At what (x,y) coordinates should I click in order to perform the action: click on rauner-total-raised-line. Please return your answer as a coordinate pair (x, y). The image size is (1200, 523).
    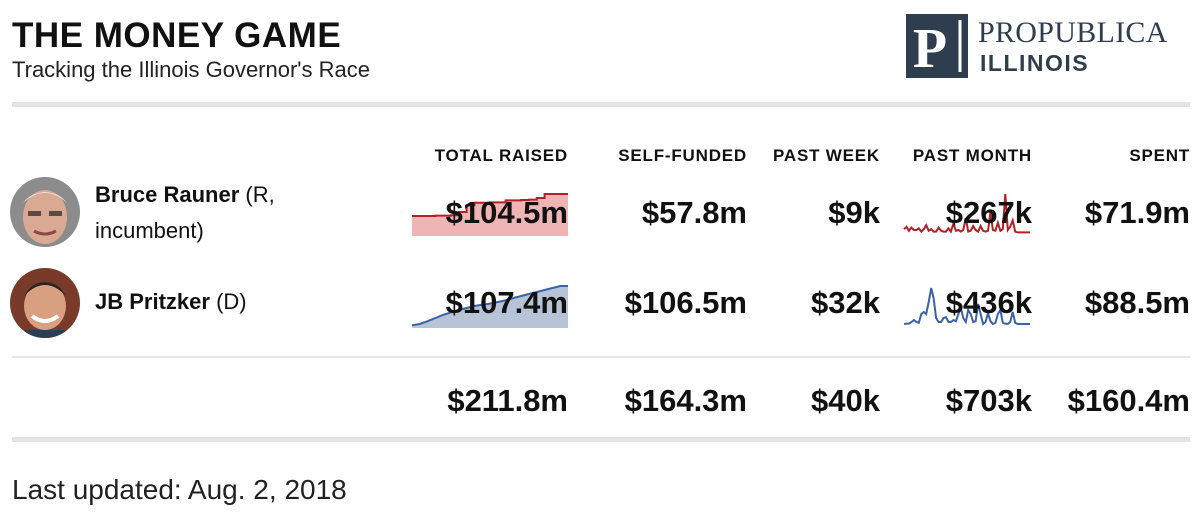
    Looking at the image, I should click on (490, 205).